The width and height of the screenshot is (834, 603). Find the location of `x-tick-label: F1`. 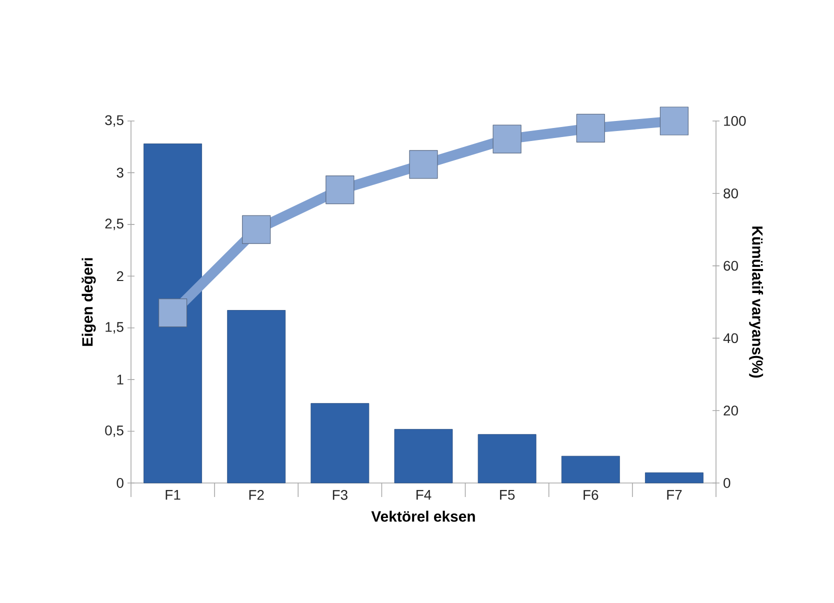

x-tick-label: F1 is located at coordinates (173, 495).